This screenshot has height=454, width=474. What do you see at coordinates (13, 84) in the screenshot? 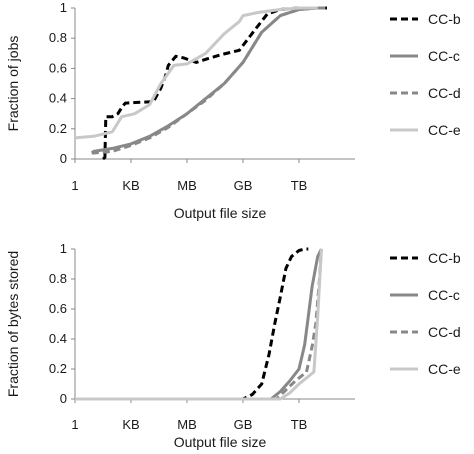
I see `y-axis-label: Fraction of jobs` at bounding box center [13, 84].